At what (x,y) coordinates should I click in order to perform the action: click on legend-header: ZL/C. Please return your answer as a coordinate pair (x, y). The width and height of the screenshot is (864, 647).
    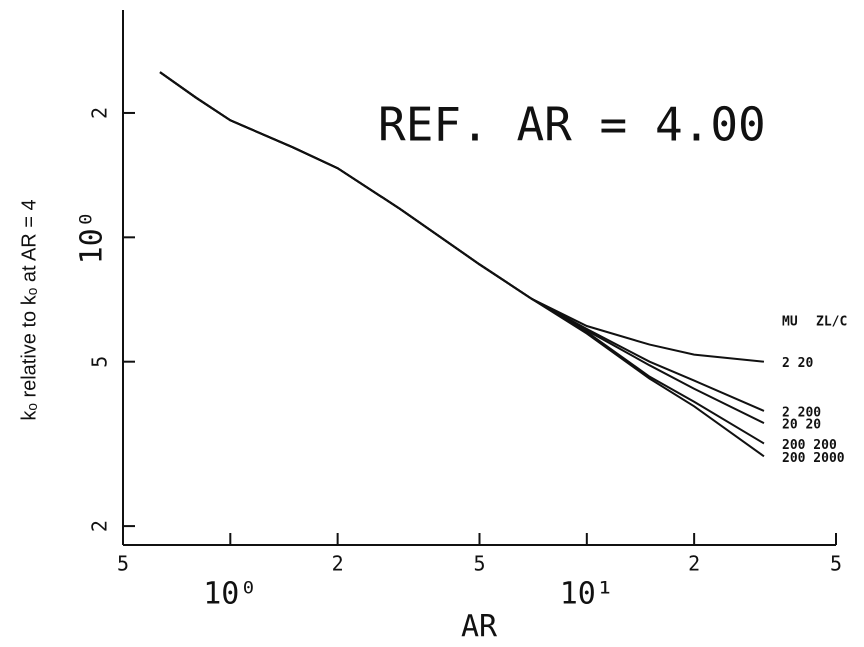
    Looking at the image, I should click on (831, 322).